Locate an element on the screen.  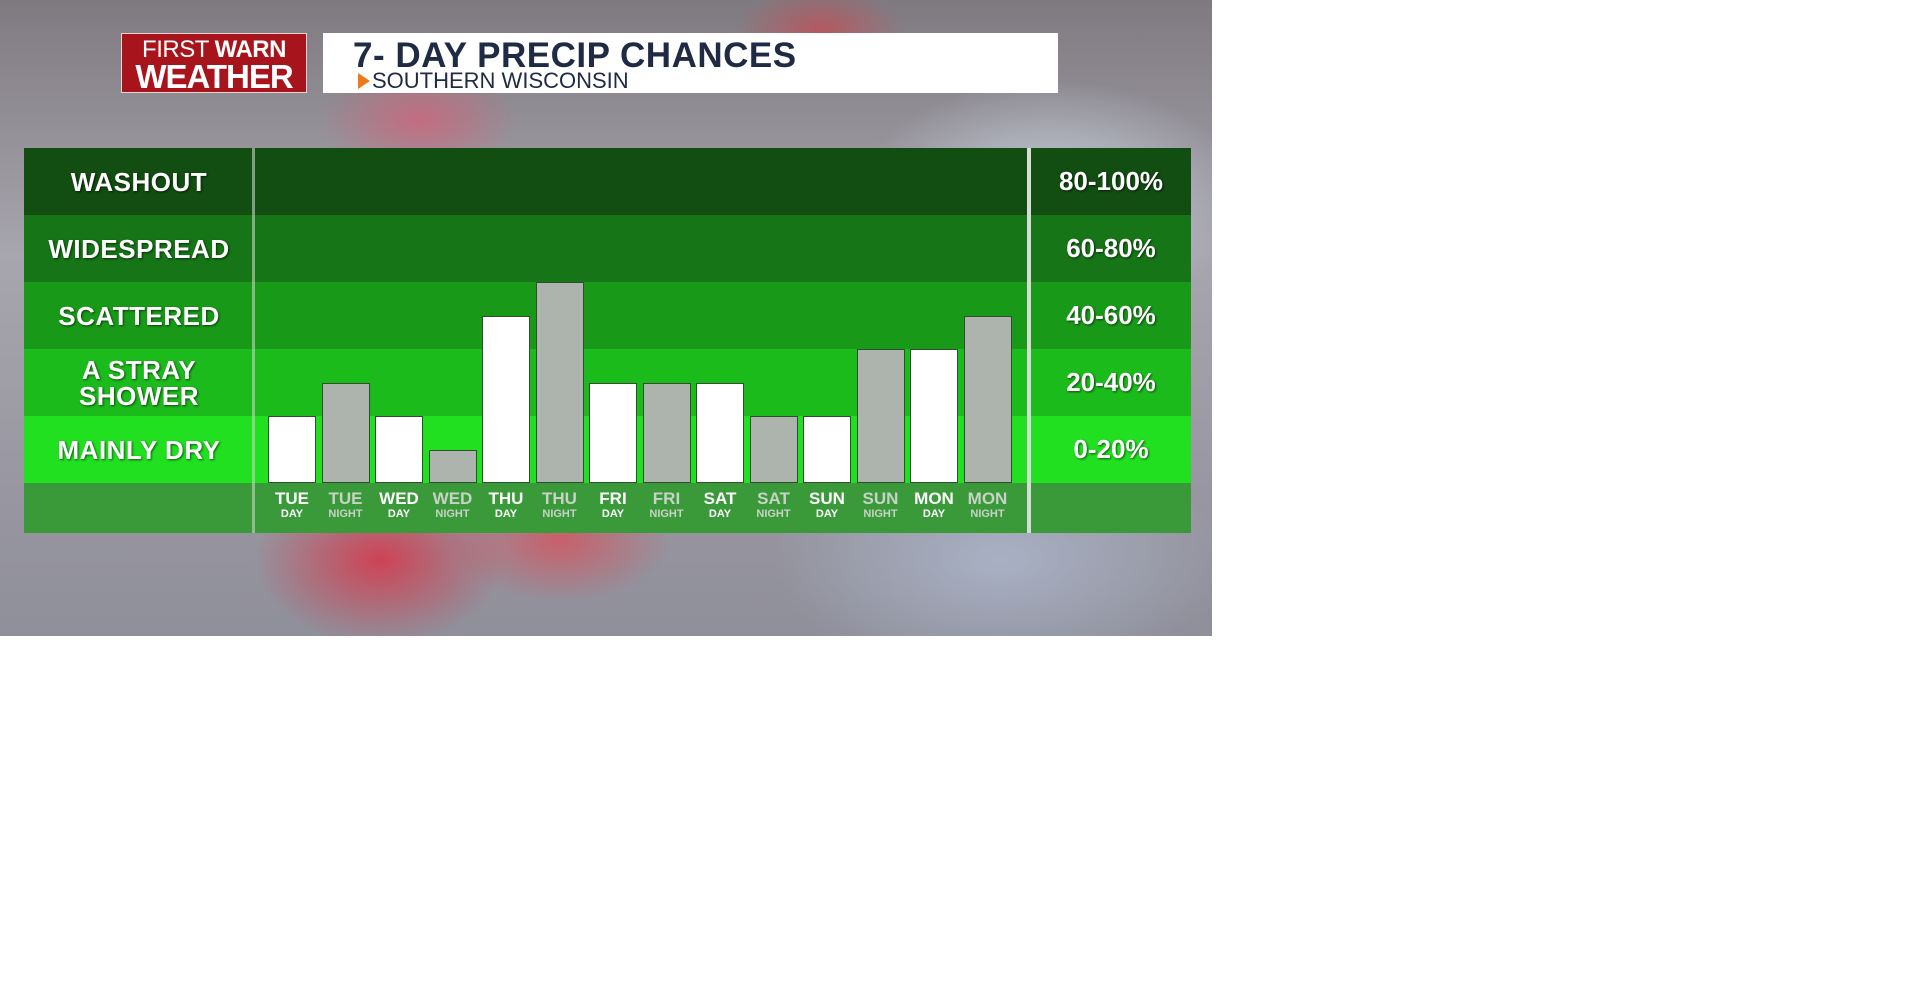
page-title: 7- DAY PRECIP CHANCES is located at coordinates (575, 55).